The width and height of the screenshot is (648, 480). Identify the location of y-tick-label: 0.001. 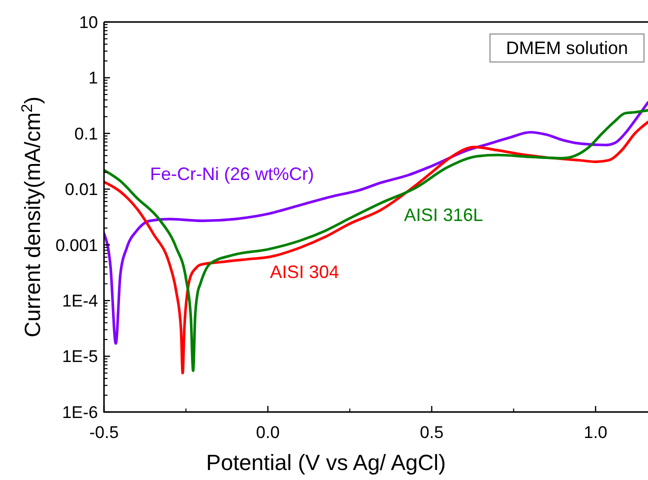
(76, 245).